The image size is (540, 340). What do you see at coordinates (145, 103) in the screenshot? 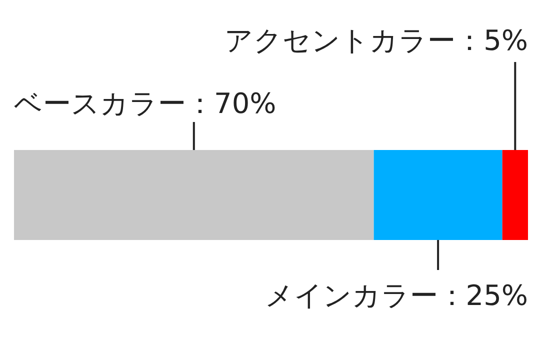
I see `data-label: ベースカラー：70%` at bounding box center [145, 103].